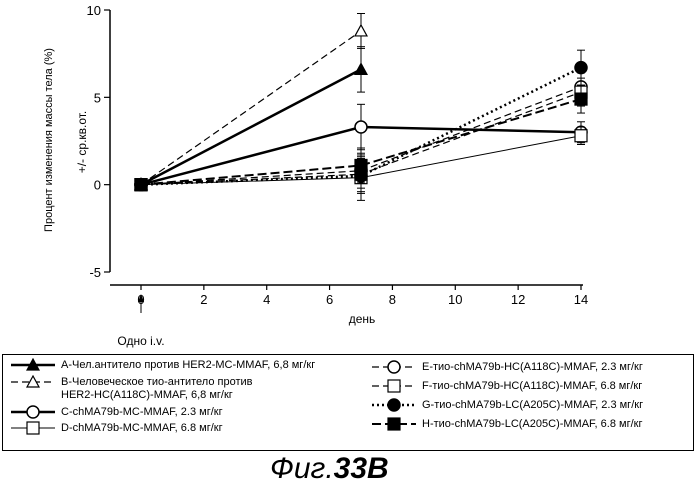  Describe the element at coordinates (518, 299) in the screenshot. I see `x-tick-label: 12` at that location.